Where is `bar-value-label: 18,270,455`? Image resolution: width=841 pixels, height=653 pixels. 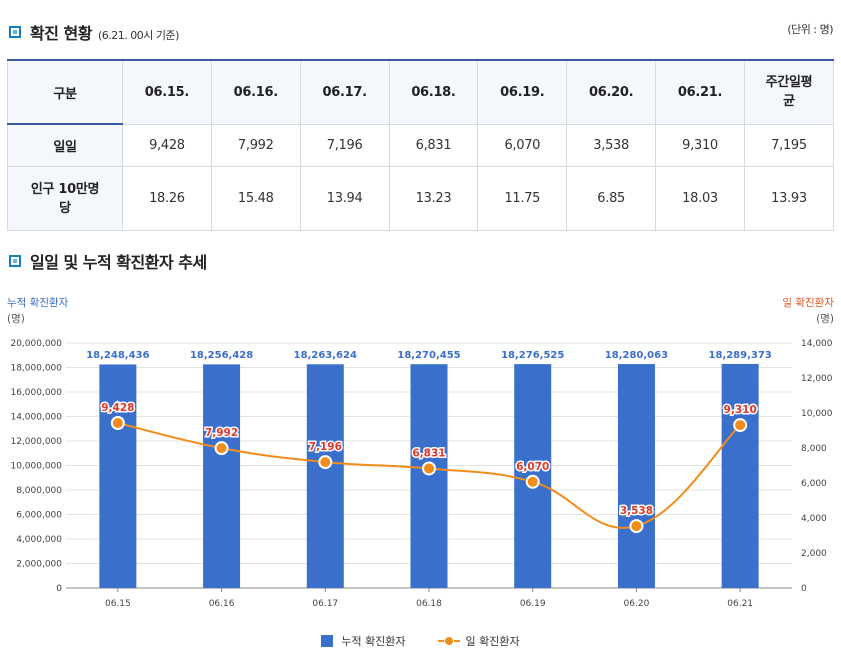 bar-value-label: 18,270,455 is located at coordinates (428, 355).